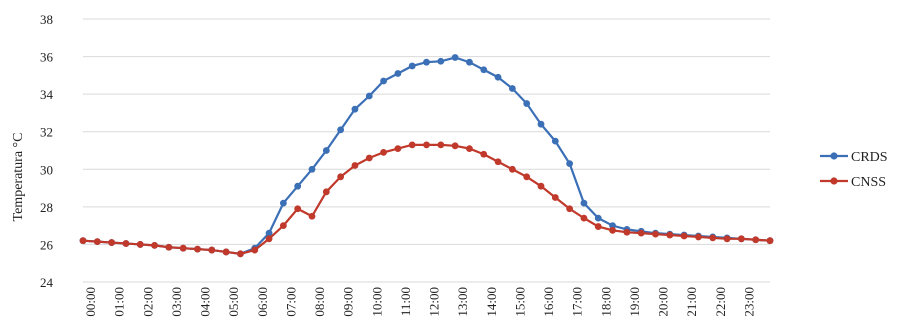 Image resolution: width=909 pixels, height=325 pixels. Describe the element at coordinates (663, 302) in the screenshot. I see `x-tick-label: 20:00` at that location.